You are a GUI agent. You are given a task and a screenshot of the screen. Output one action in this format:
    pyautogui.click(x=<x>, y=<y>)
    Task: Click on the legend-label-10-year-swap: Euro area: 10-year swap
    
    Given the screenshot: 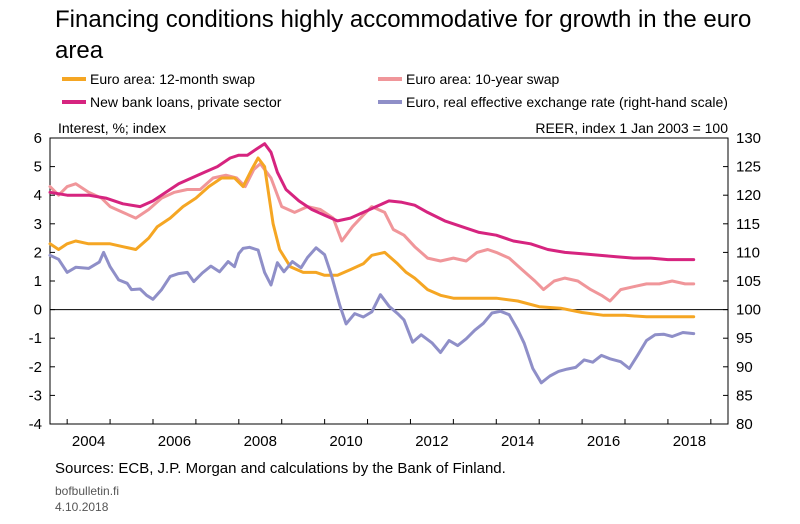 What is the action you would take?
    pyautogui.click(x=483, y=79)
    